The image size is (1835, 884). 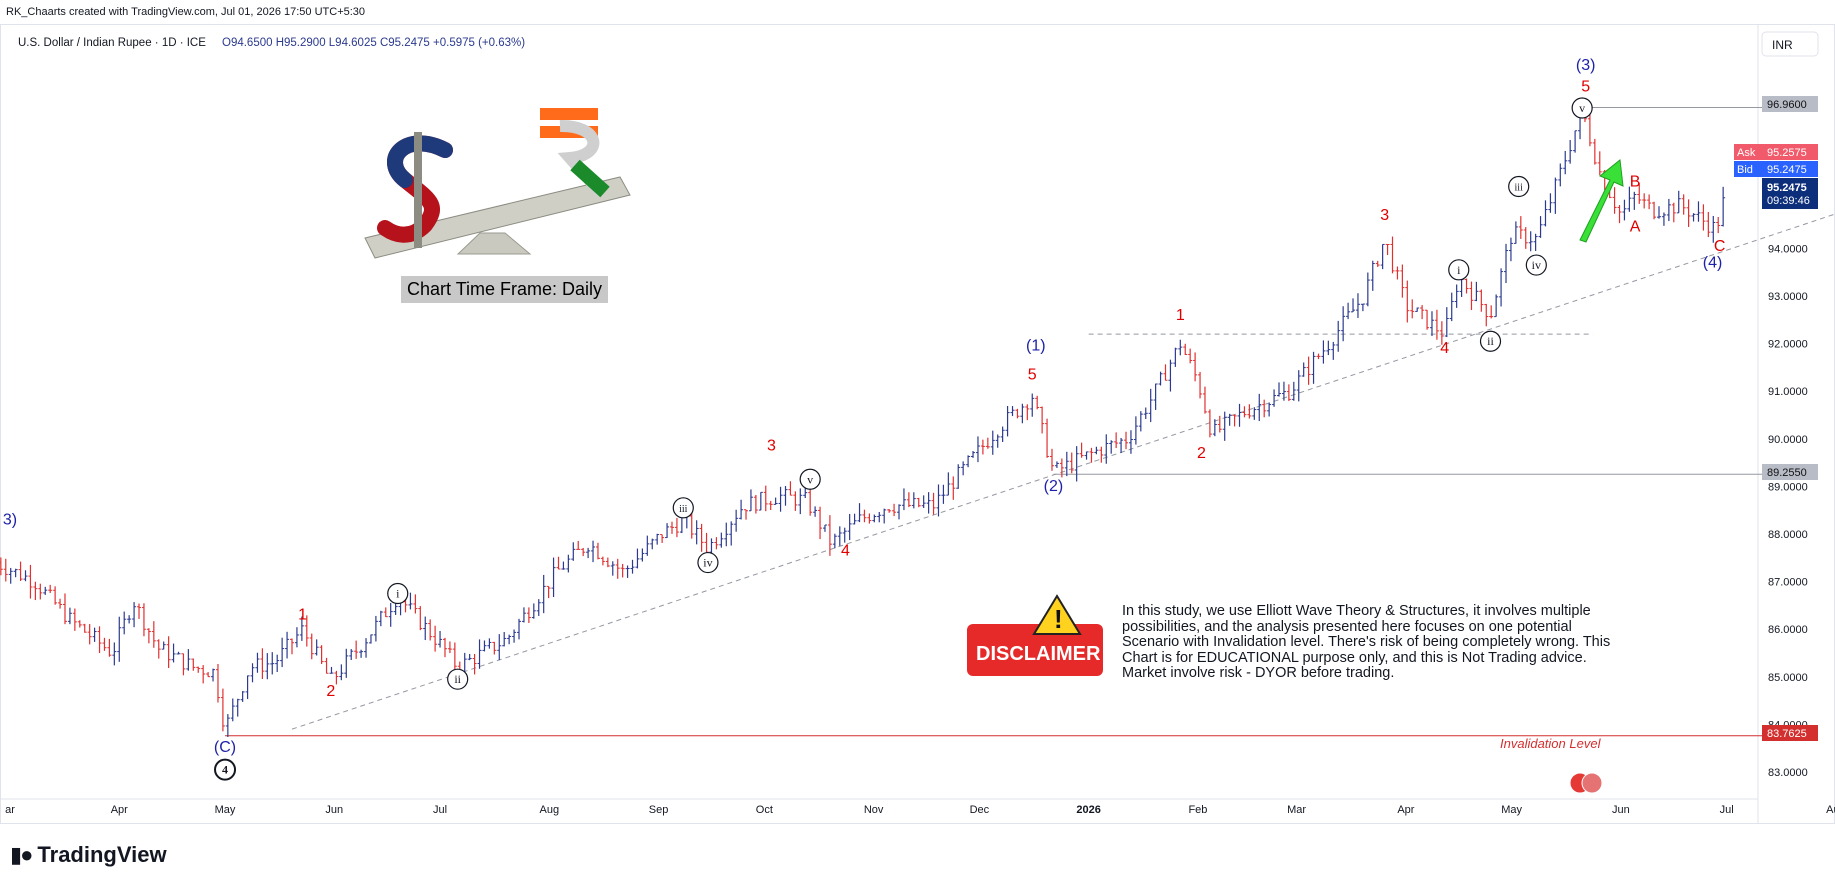 I want to click on ask-tag: Ask 95.2575, so click(x=1776, y=152).